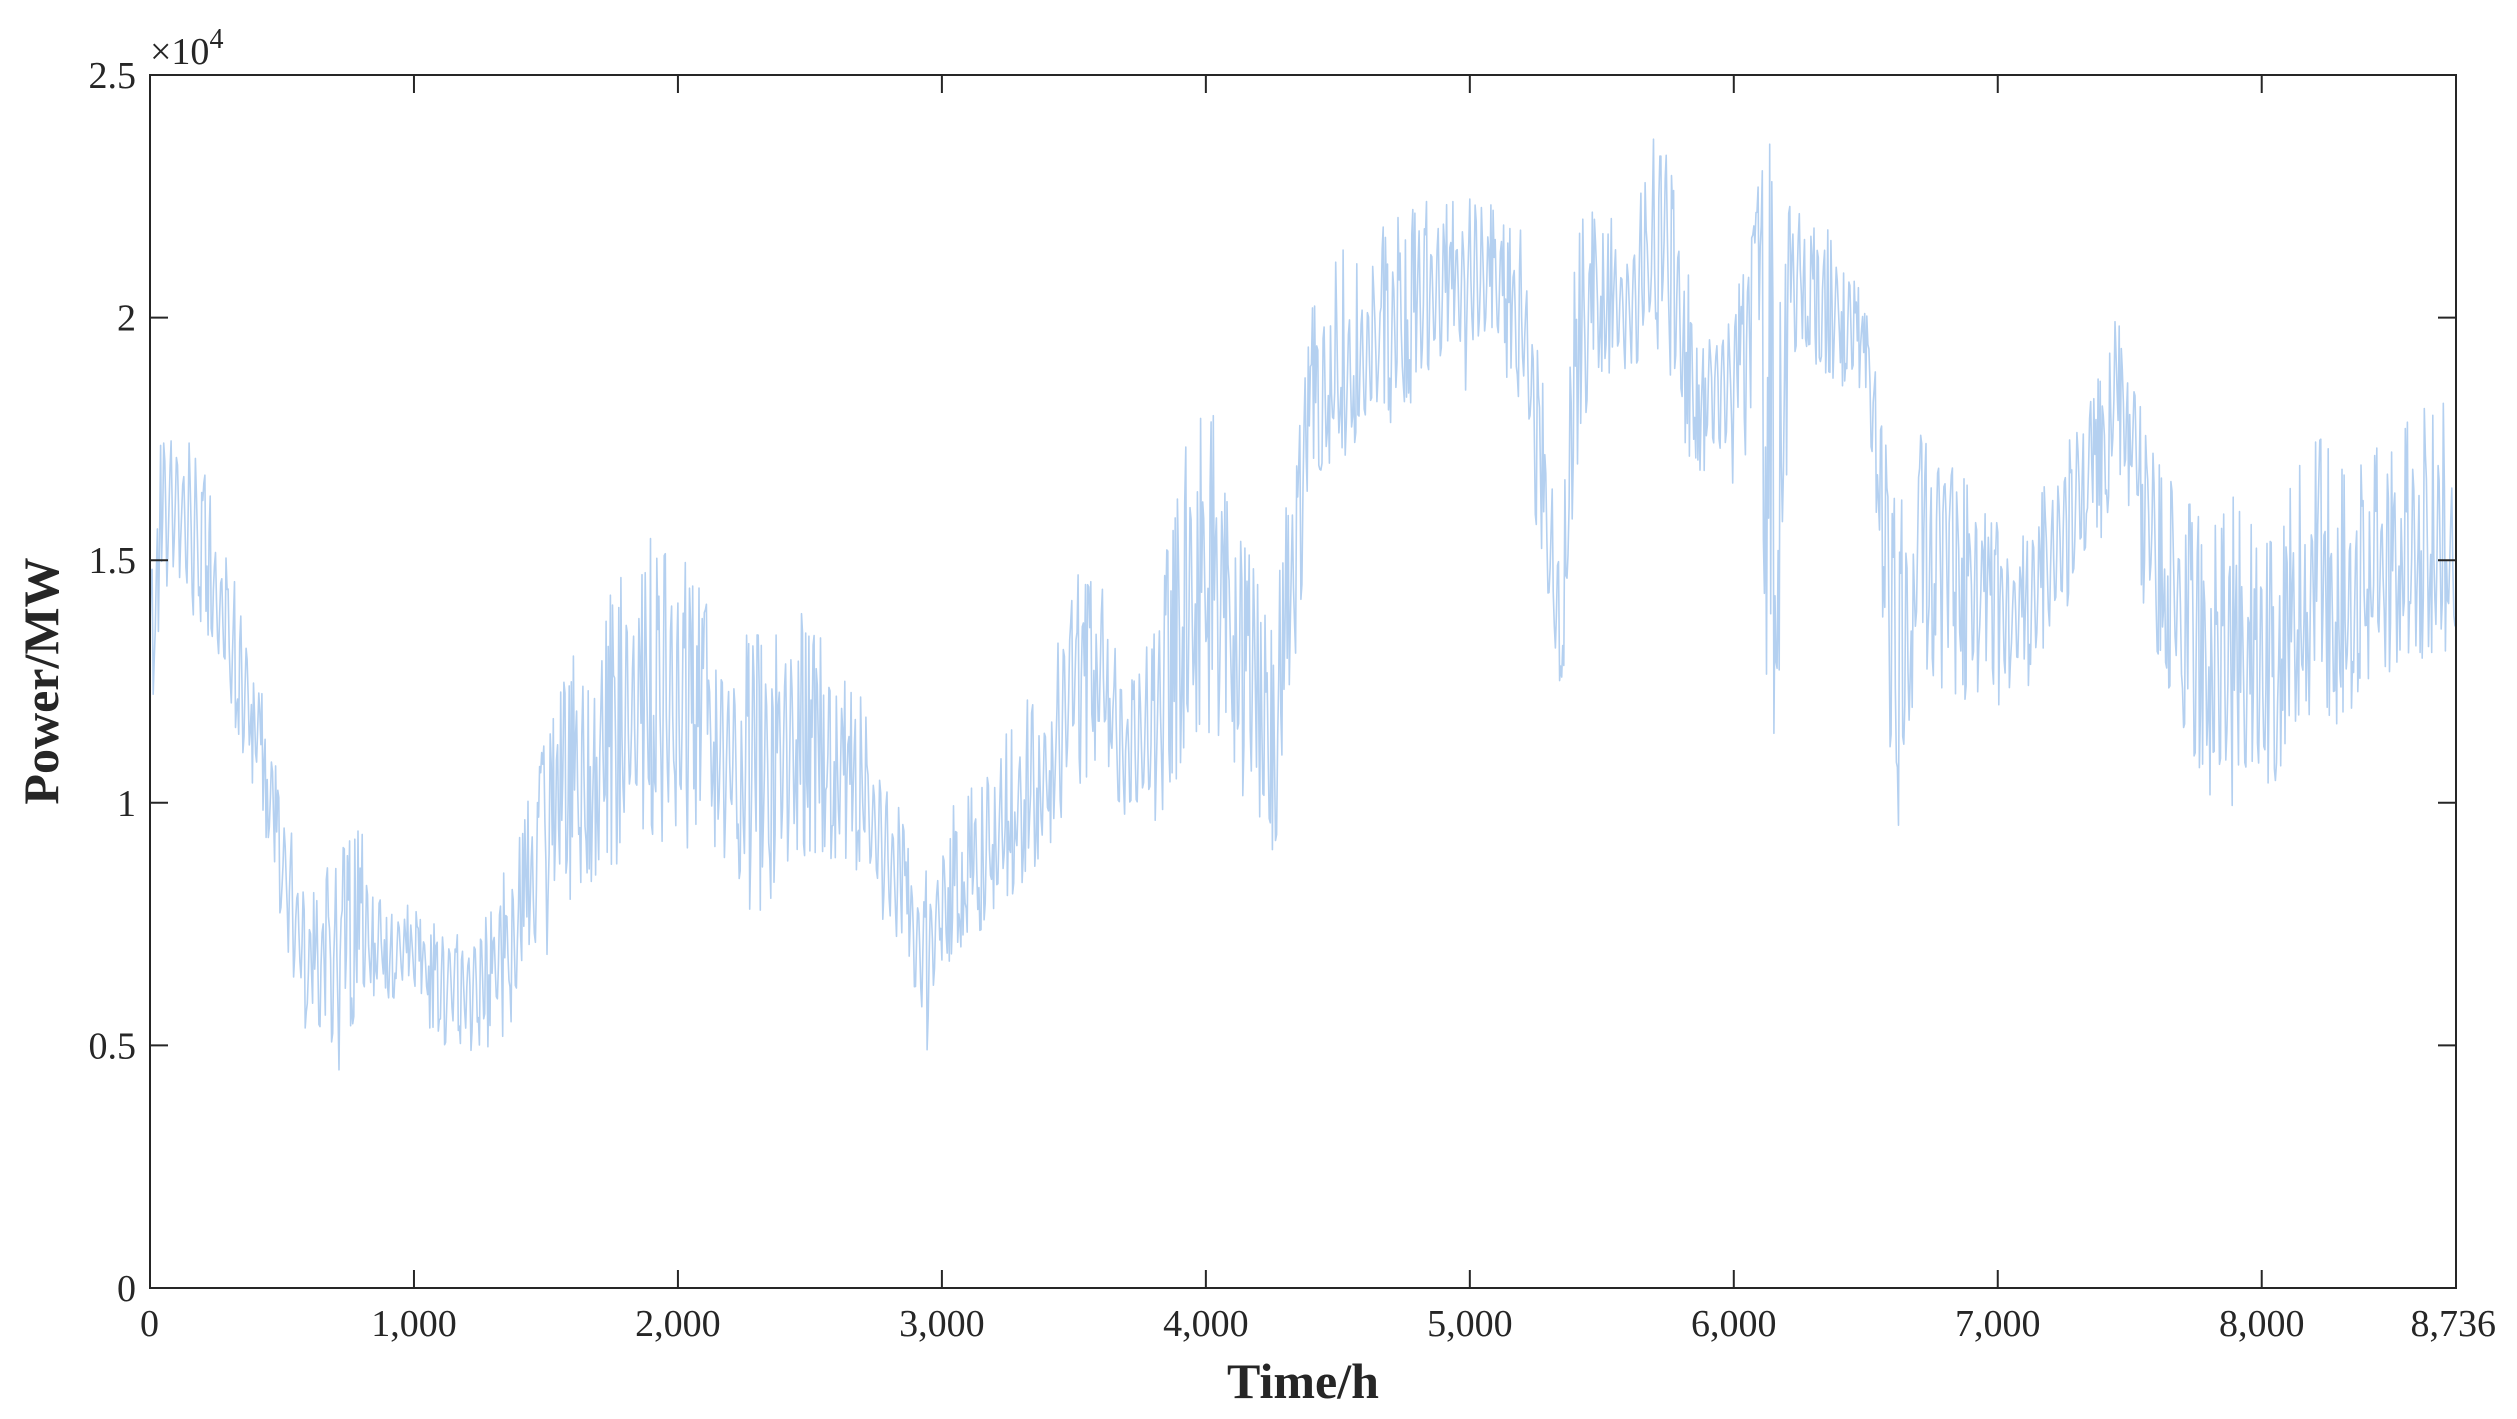 The image size is (2517, 1419). What do you see at coordinates (126, 804) in the screenshot?
I see `y-tick-label: 1` at bounding box center [126, 804].